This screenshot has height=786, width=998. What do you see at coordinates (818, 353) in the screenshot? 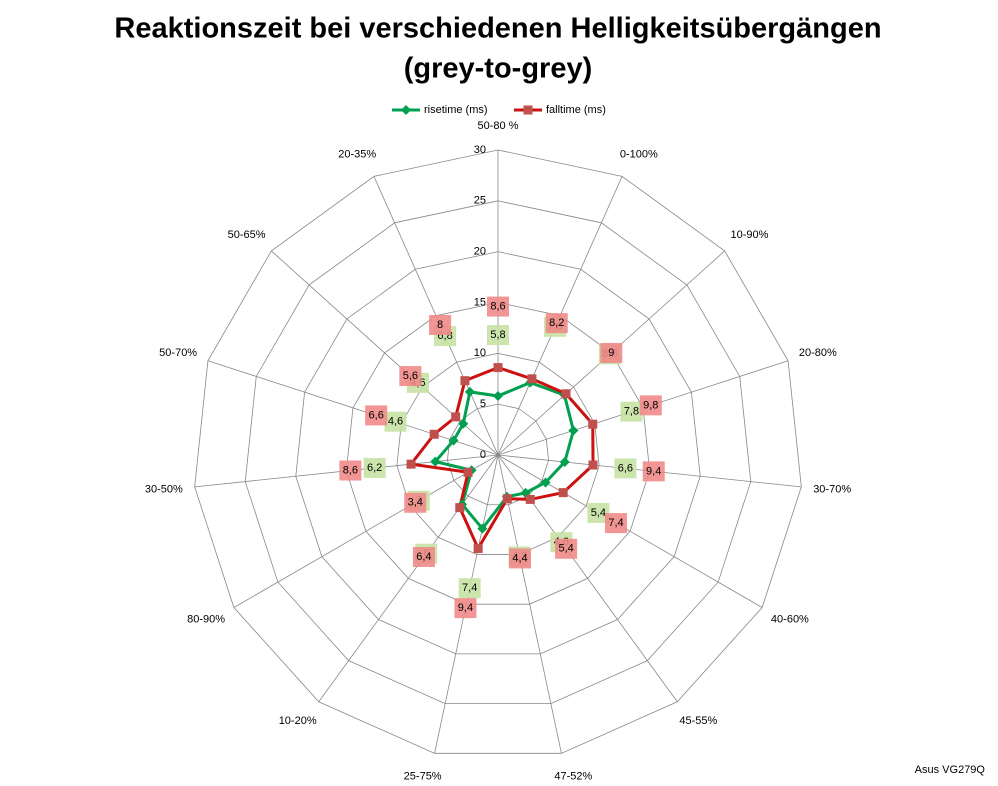
I see `category-label: 20-80%` at bounding box center [818, 353].